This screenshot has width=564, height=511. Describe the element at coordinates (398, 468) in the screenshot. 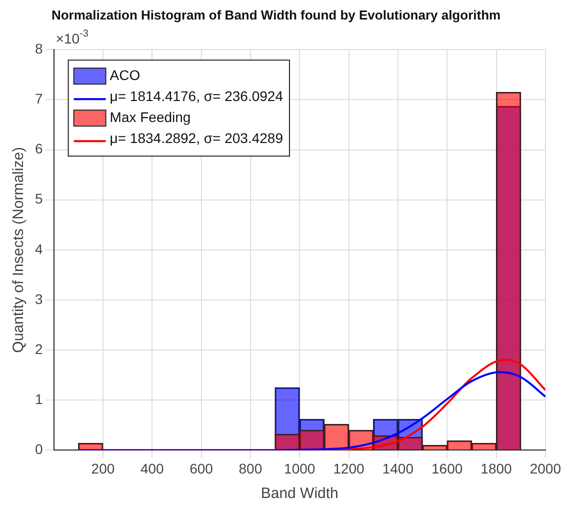

I see `x-tick-label: 1400` at that location.